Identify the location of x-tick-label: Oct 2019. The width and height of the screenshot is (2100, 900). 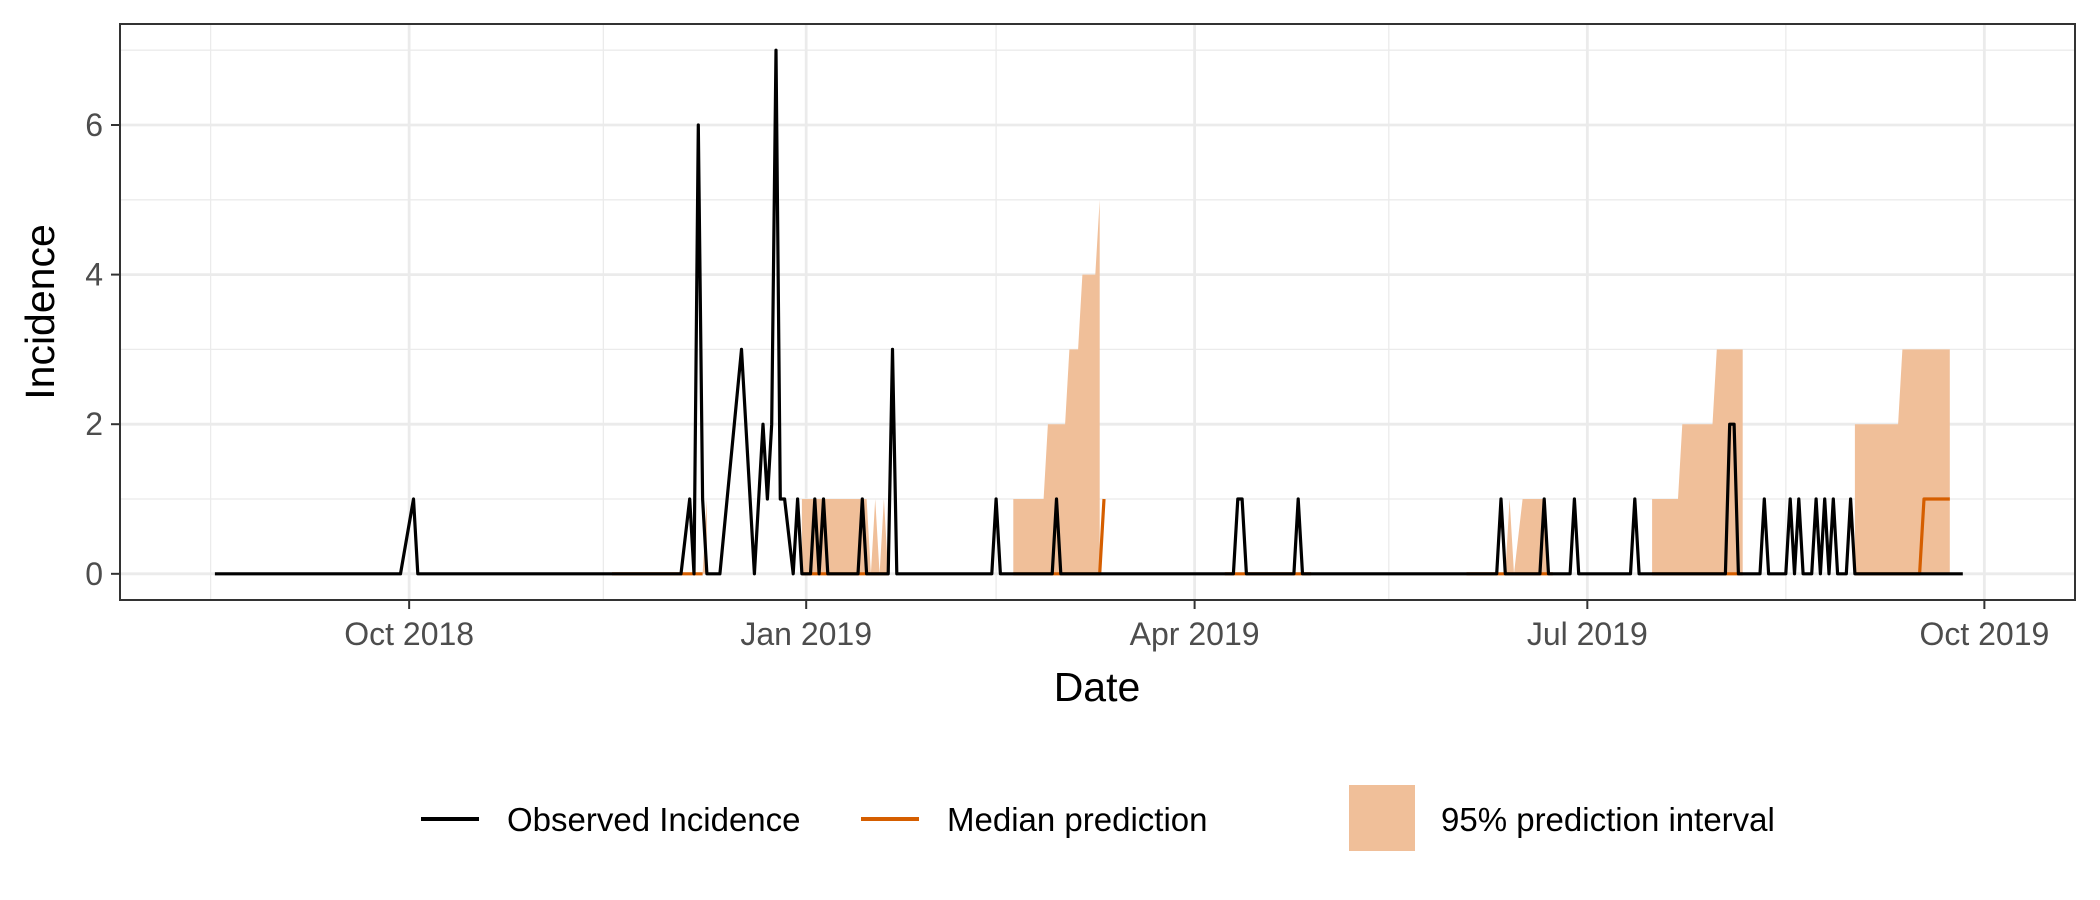
(1984, 634).